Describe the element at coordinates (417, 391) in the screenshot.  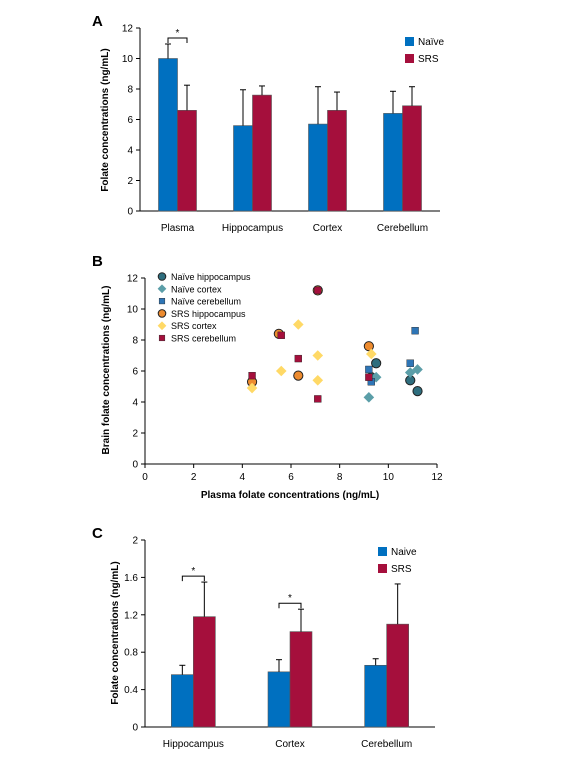
I see `point-nave-hippocampus` at that location.